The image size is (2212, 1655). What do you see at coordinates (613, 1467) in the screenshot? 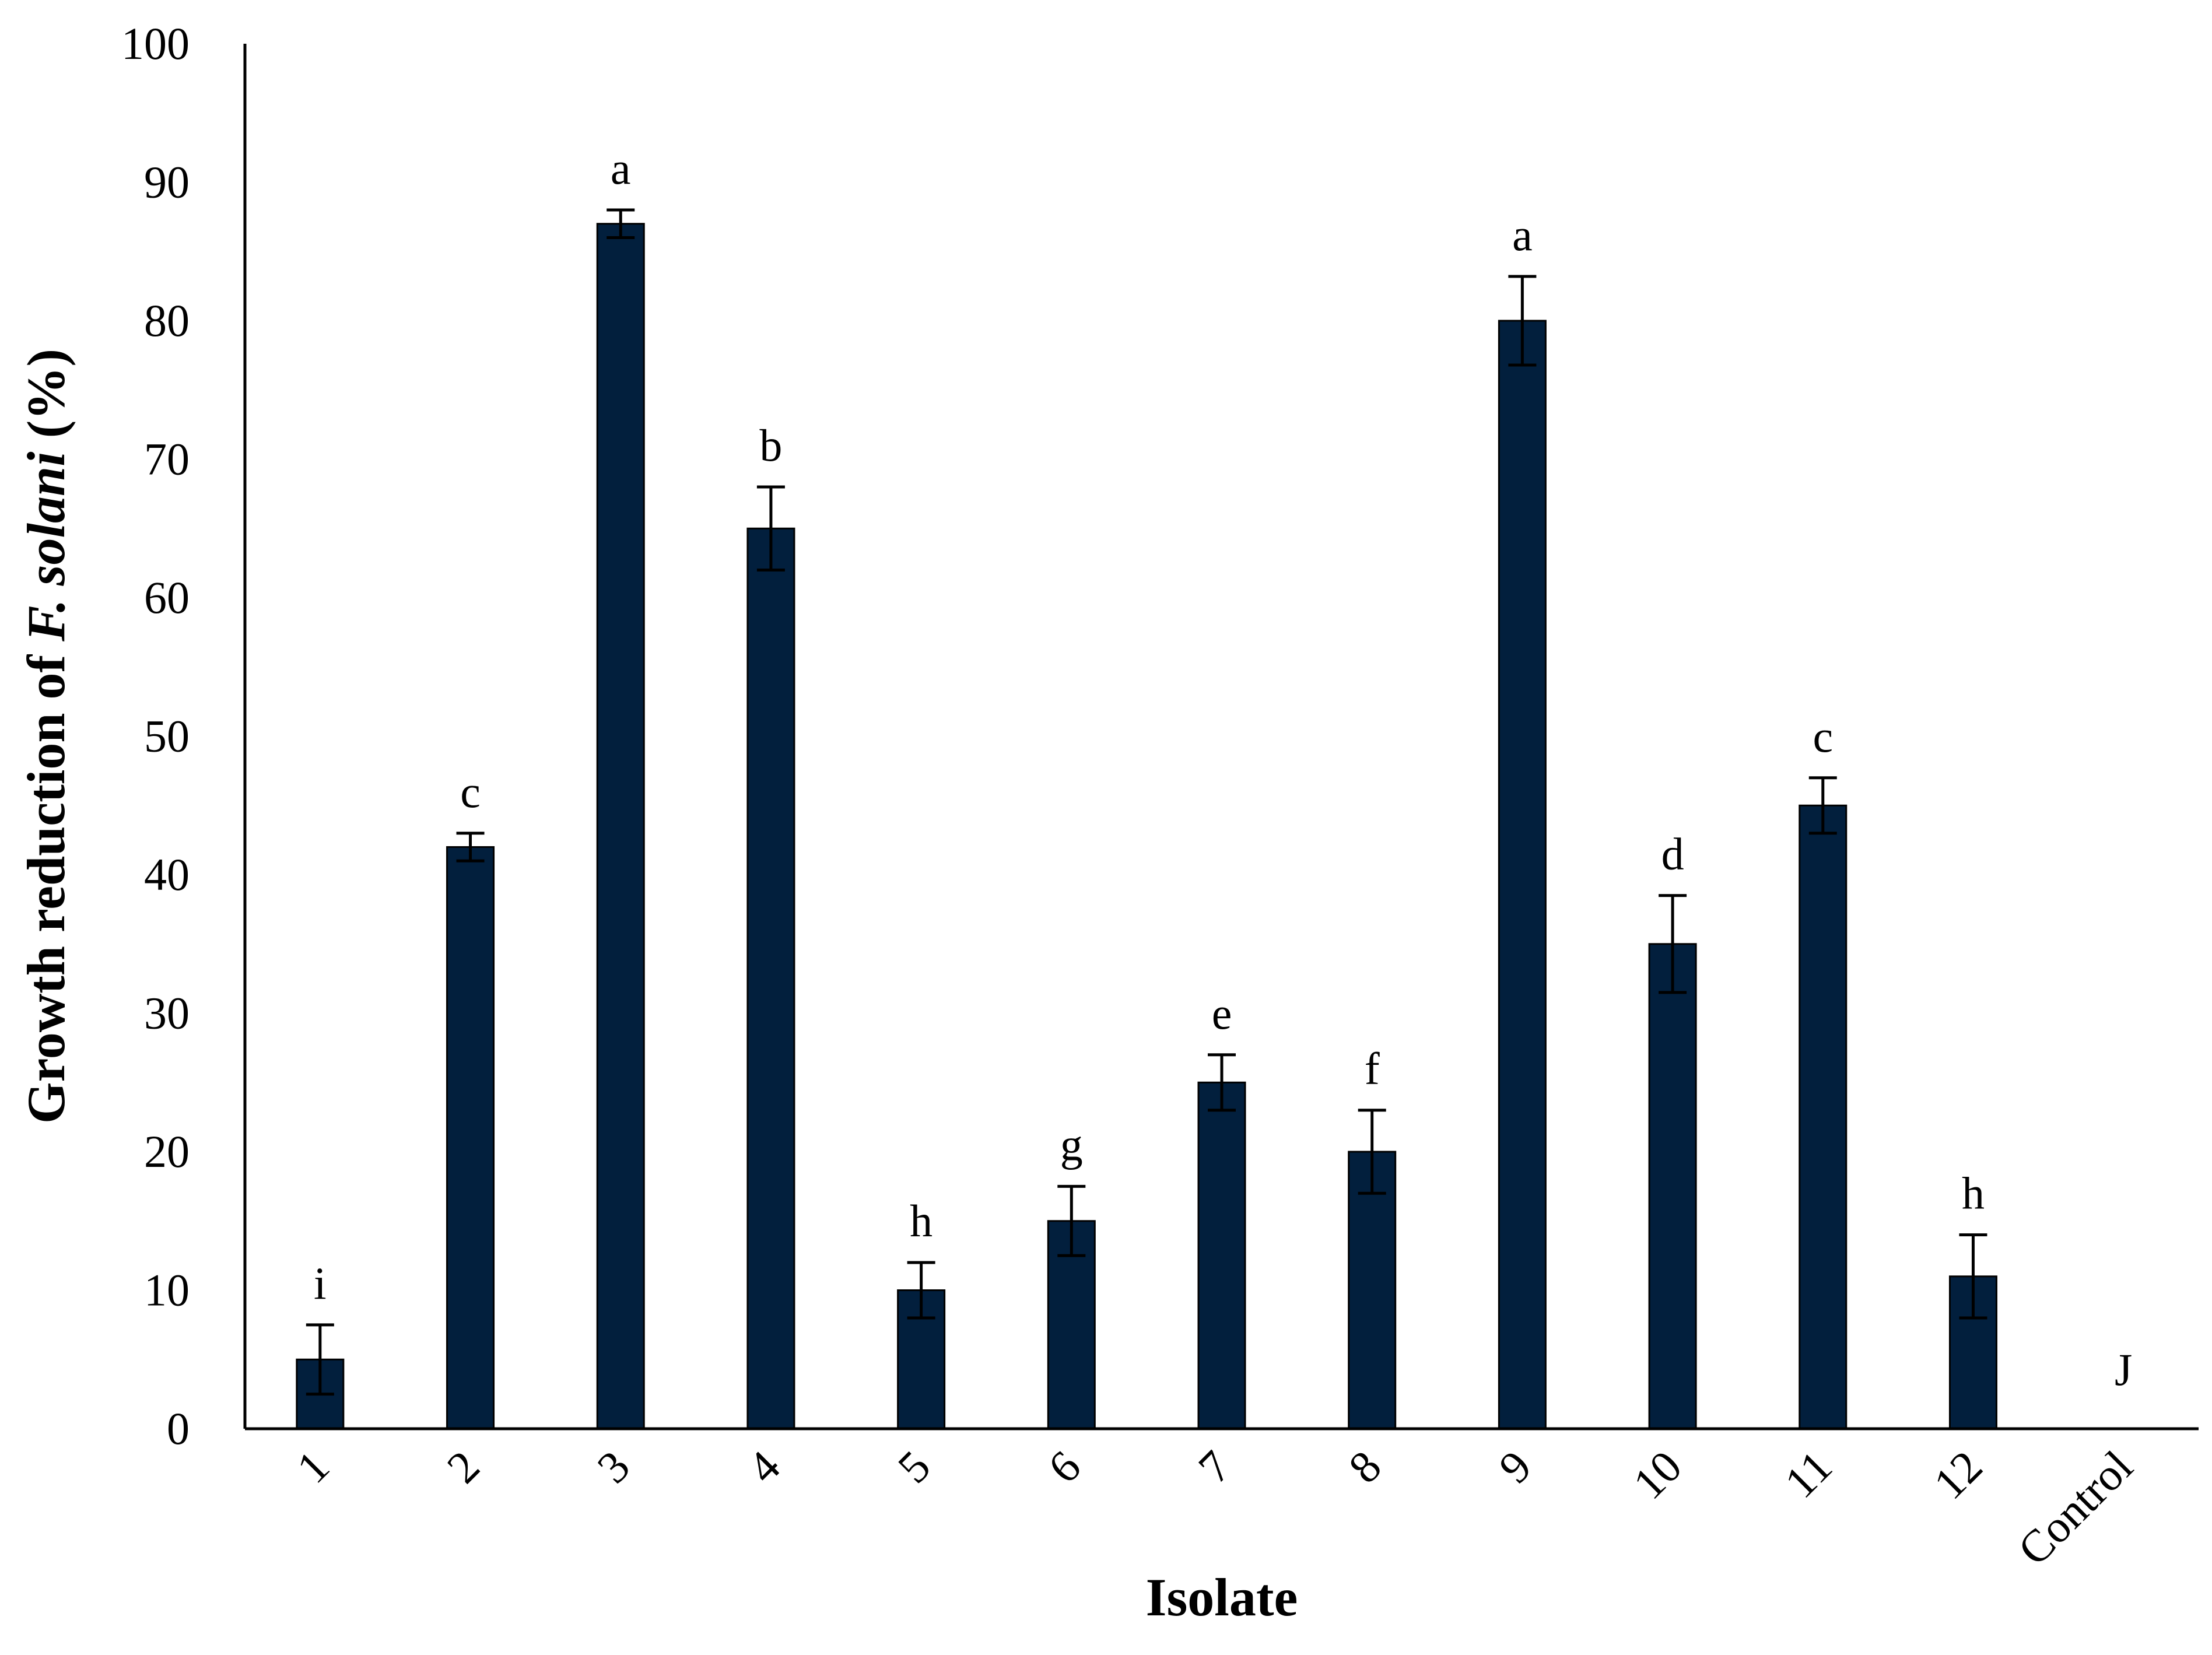
I see `x-tick-label: 3` at bounding box center [613, 1467].